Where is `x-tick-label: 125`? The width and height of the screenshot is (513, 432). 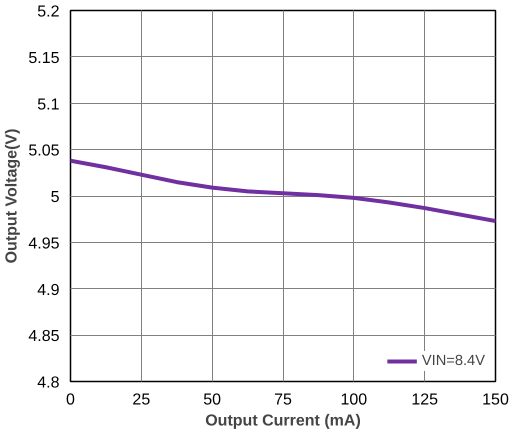
x-tick-label: 125 is located at coordinates (424, 400).